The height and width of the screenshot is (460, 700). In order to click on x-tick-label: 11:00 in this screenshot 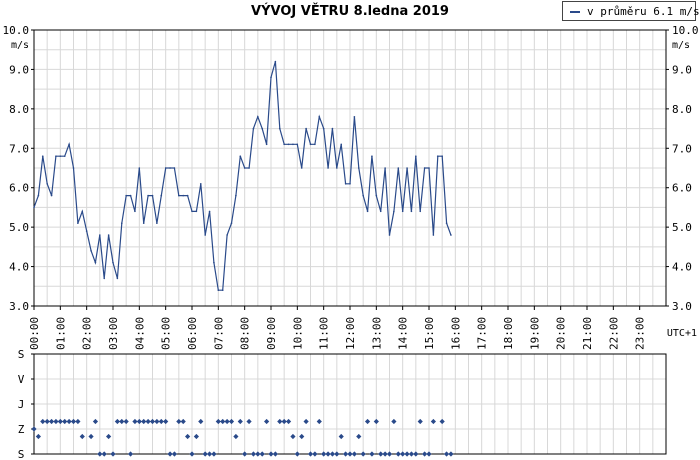, I will do `click(324, 333)`.